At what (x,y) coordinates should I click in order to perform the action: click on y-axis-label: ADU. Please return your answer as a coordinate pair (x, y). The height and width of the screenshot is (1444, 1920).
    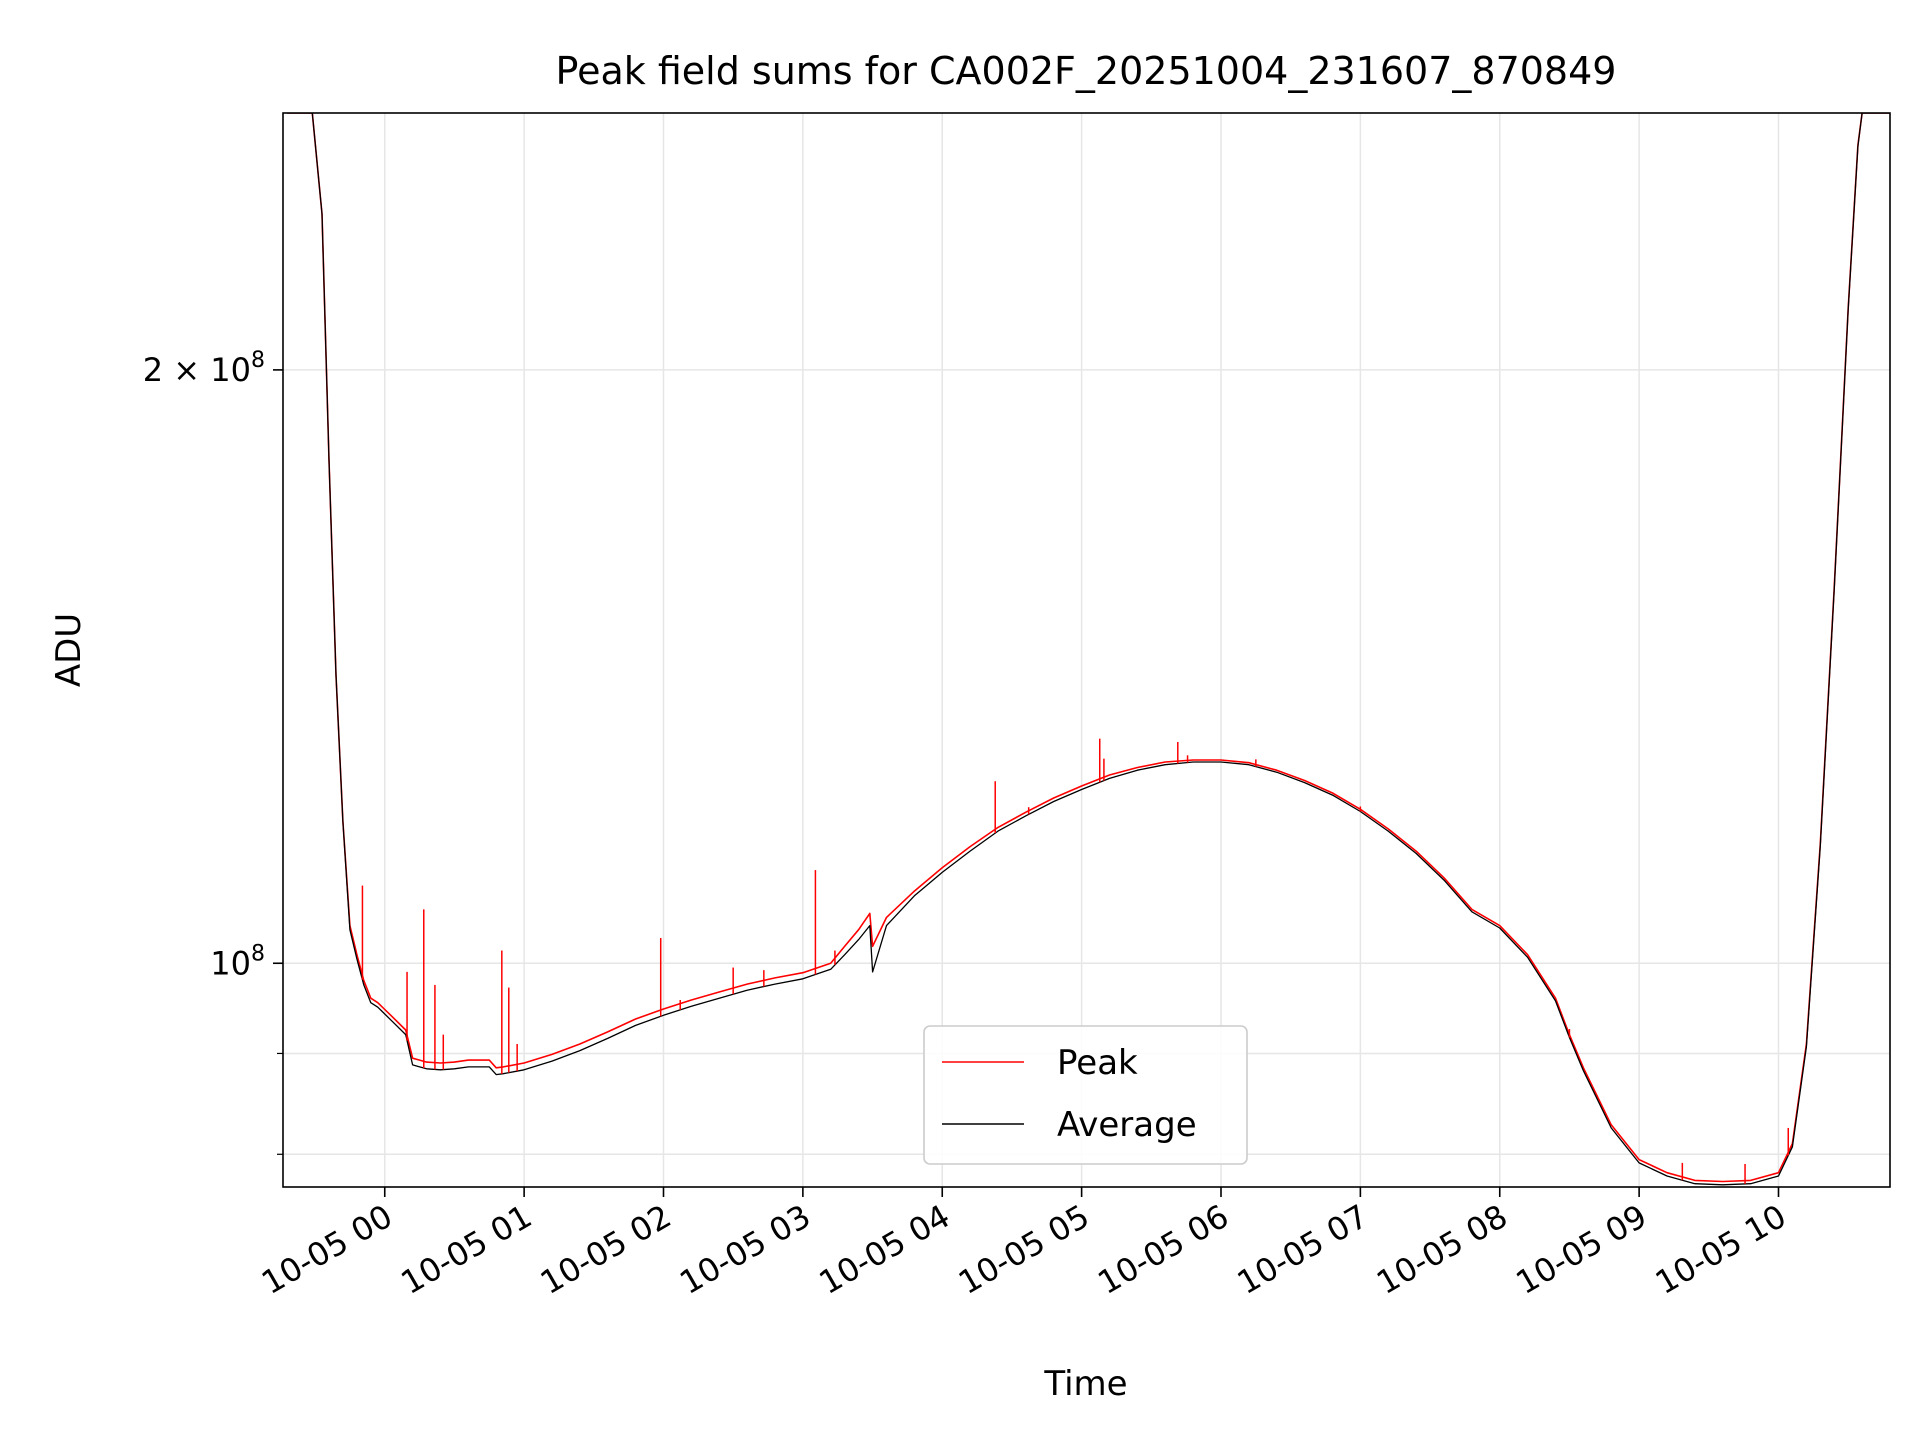
    Looking at the image, I should click on (69, 650).